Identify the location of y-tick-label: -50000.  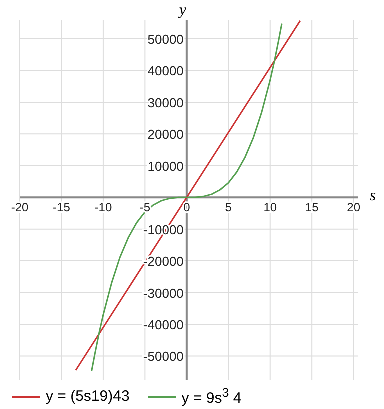
(163, 356).